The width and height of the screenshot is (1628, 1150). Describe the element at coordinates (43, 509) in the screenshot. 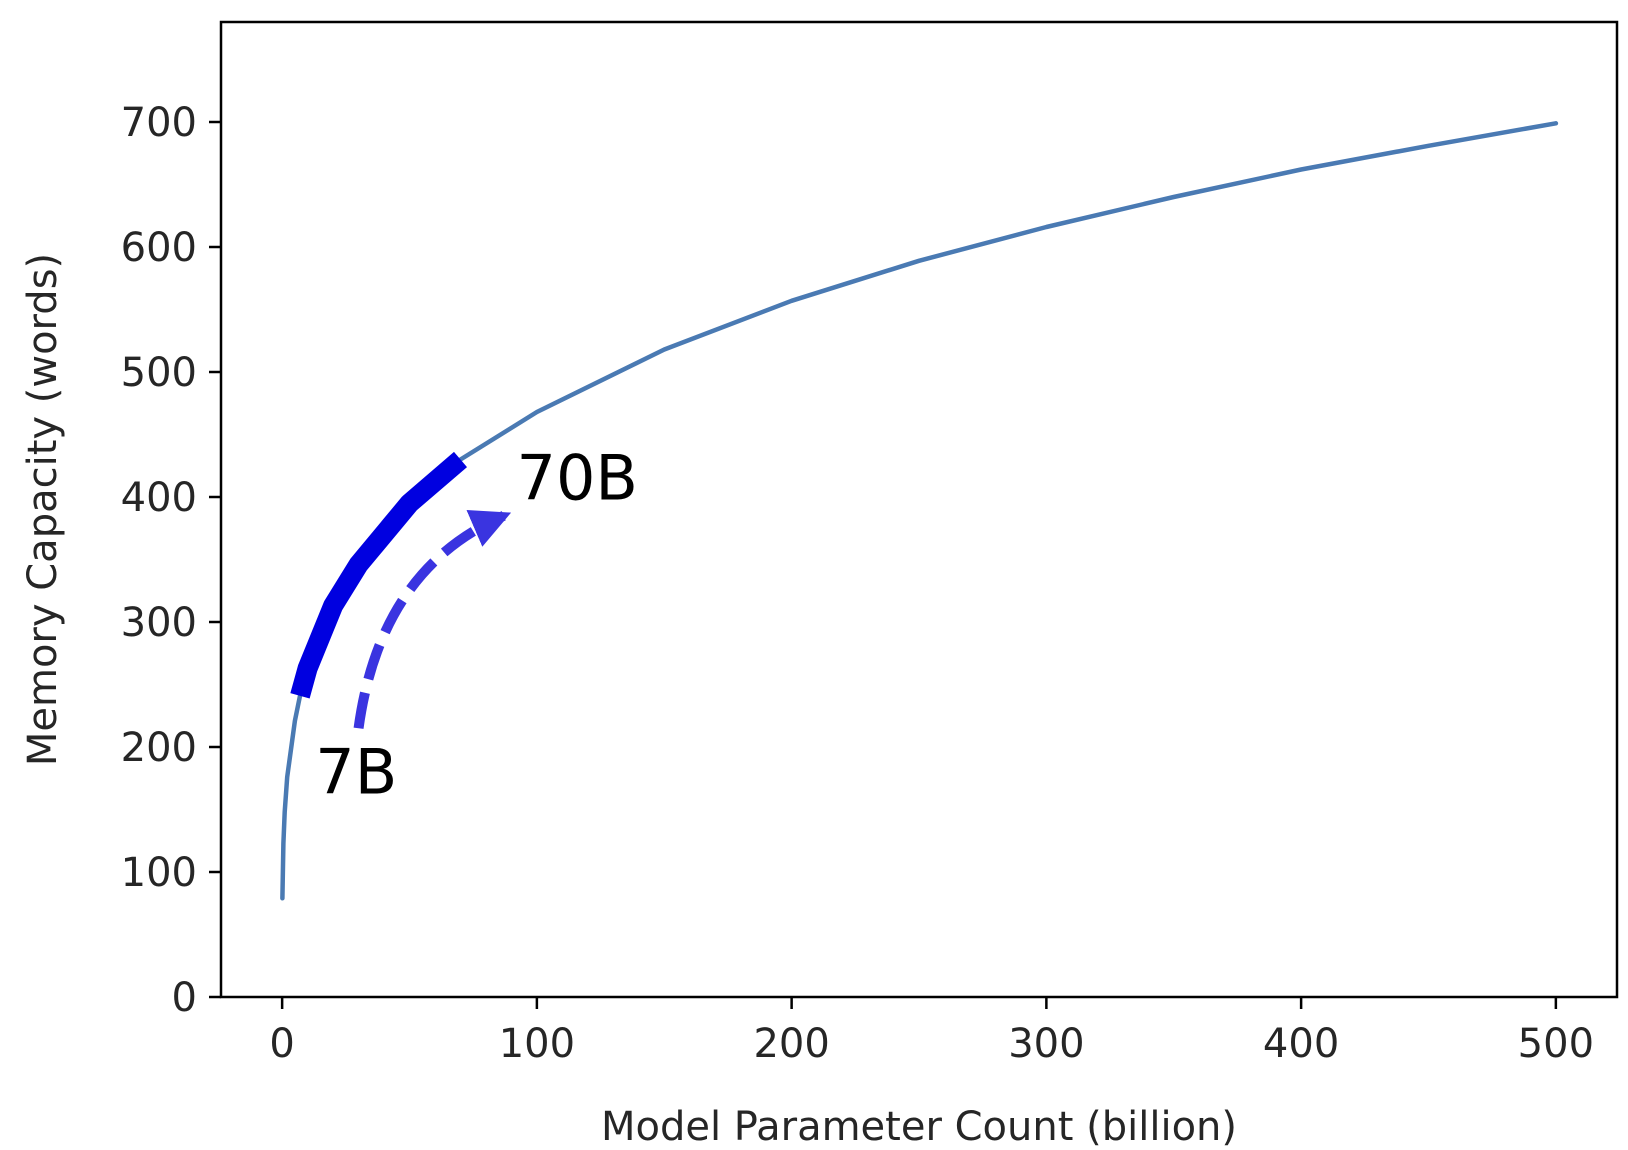

I see `y-axis-title: Memory Capacity (words)` at that location.